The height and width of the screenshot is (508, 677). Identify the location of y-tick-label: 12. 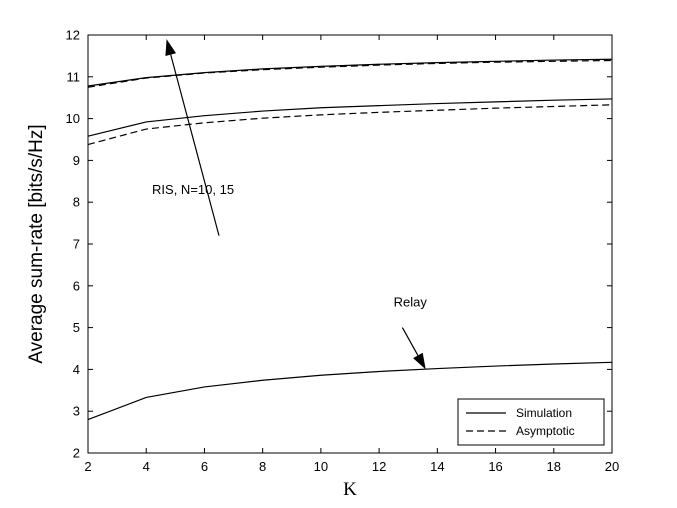
(73, 35).